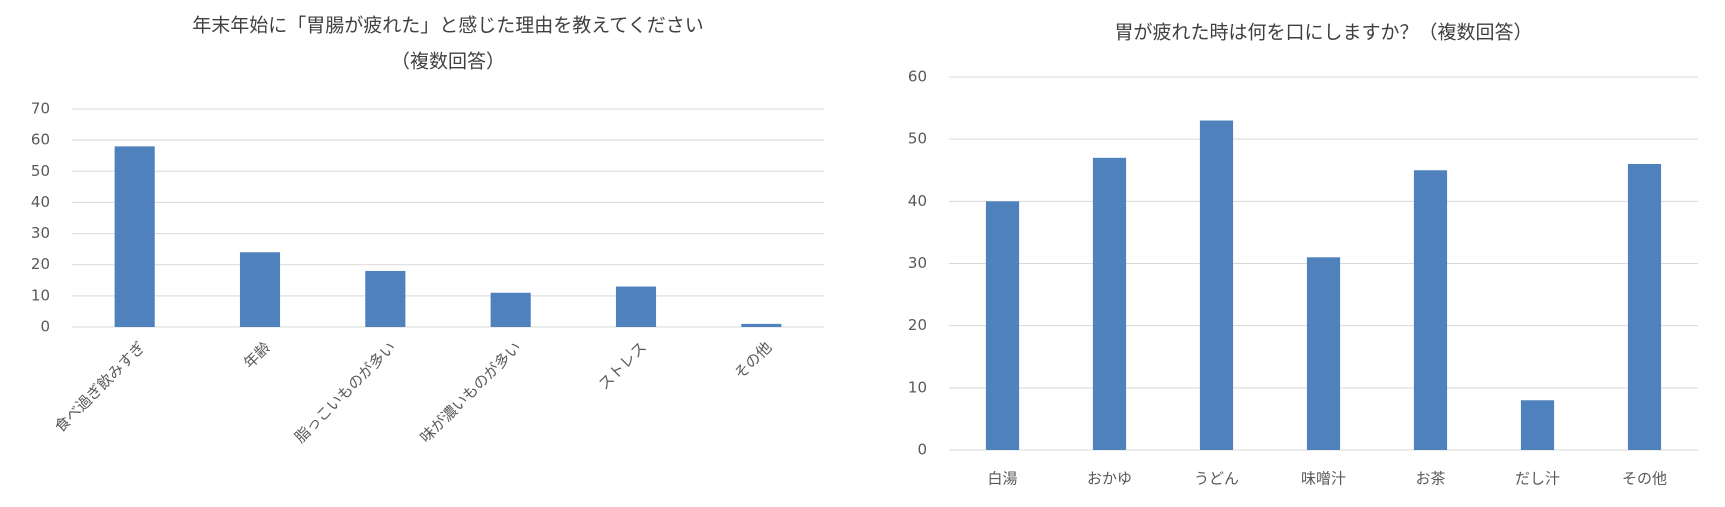  What do you see at coordinates (1216, 479) in the screenshot?
I see `x-tick-label: うどん` at bounding box center [1216, 479].